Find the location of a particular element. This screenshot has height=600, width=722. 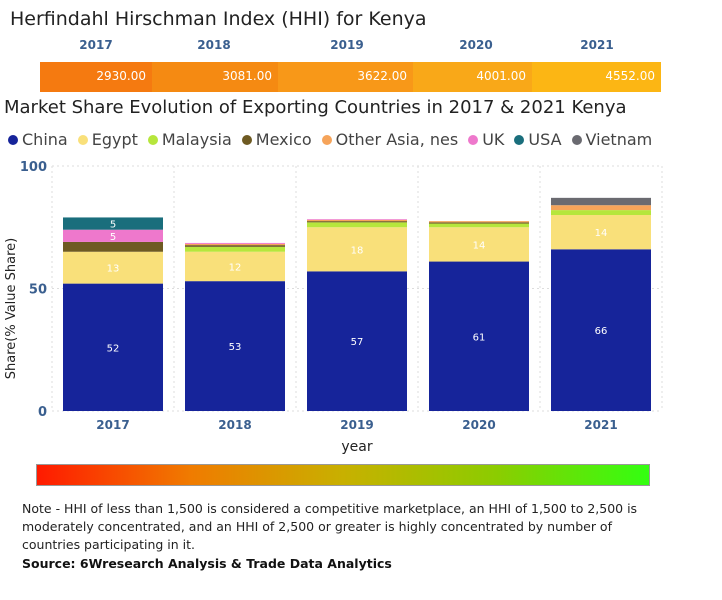

y-tick-label-100: 100 is located at coordinates (33, 167).